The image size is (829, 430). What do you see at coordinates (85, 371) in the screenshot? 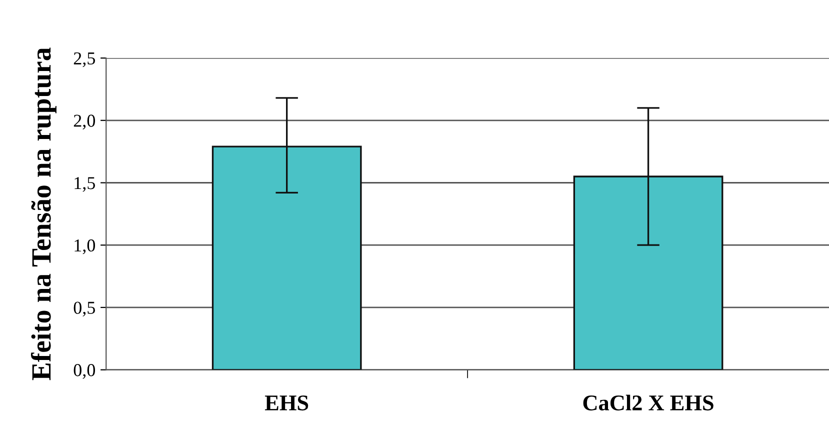
I see `y-tick-label: 0,0` at bounding box center [85, 371].